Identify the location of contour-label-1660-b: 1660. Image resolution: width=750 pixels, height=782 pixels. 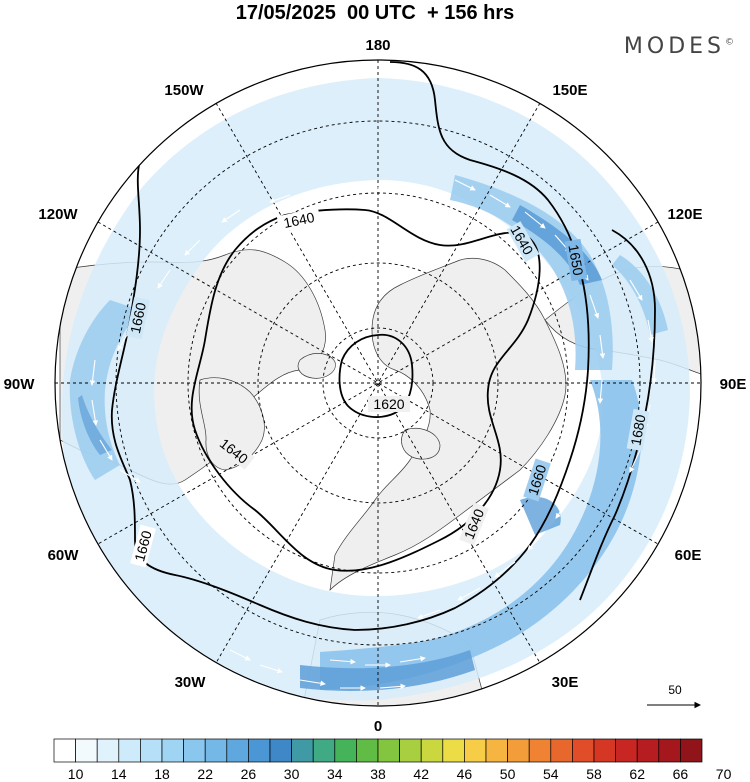
(143, 546).